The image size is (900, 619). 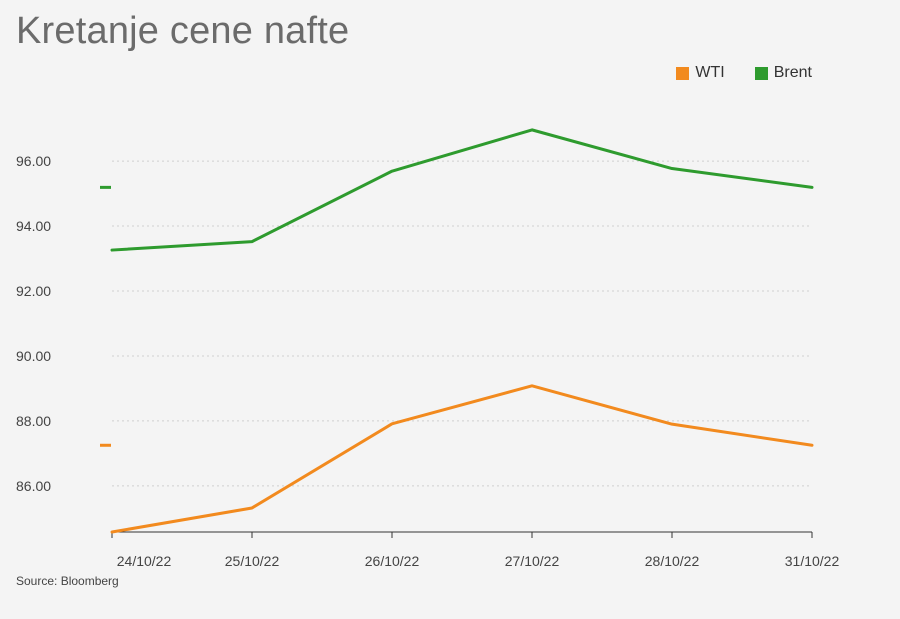 What do you see at coordinates (33, 421) in the screenshot?
I see `y-tick-label: 88.00` at bounding box center [33, 421].